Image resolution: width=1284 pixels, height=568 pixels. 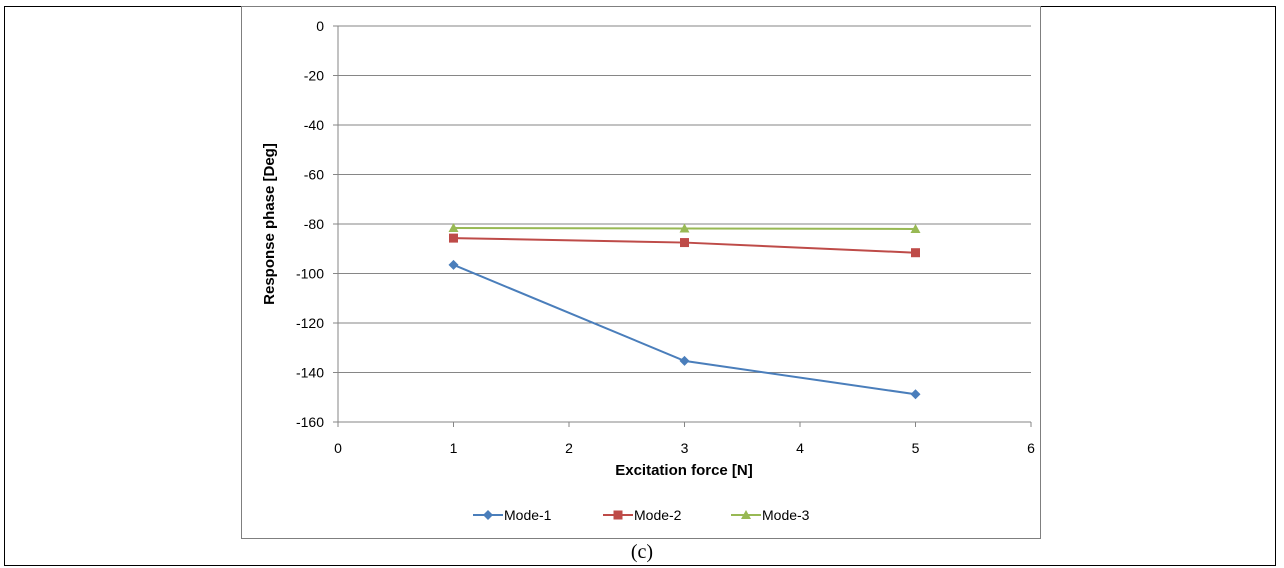 What do you see at coordinates (314, 76) in the screenshot?
I see `y-tick-label: -20` at bounding box center [314, 76].